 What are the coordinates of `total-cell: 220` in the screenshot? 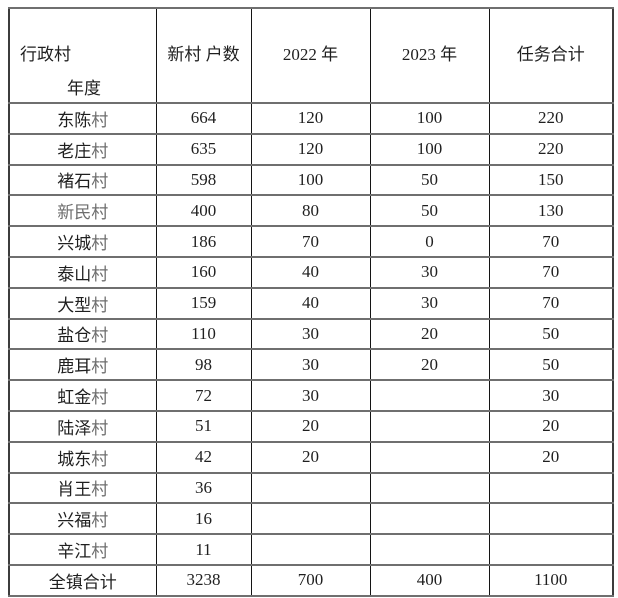 It's located at (551, 118).